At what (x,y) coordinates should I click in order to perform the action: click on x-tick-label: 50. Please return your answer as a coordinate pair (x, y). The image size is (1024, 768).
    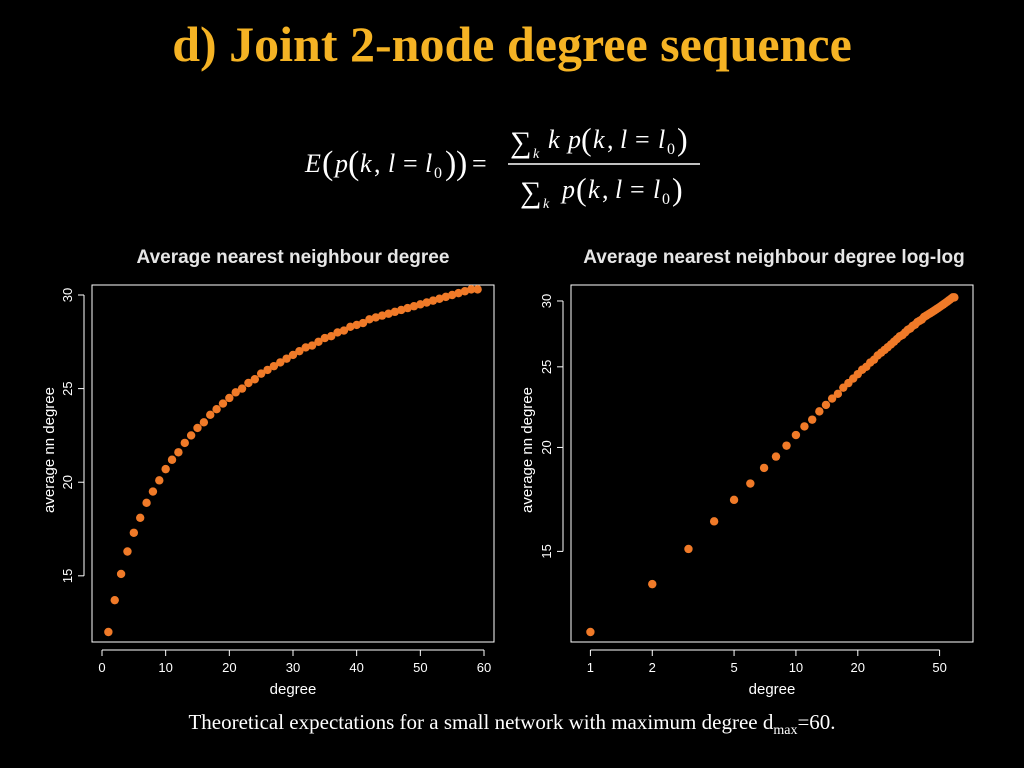
    Looking at the image, I should click on (939, 667).